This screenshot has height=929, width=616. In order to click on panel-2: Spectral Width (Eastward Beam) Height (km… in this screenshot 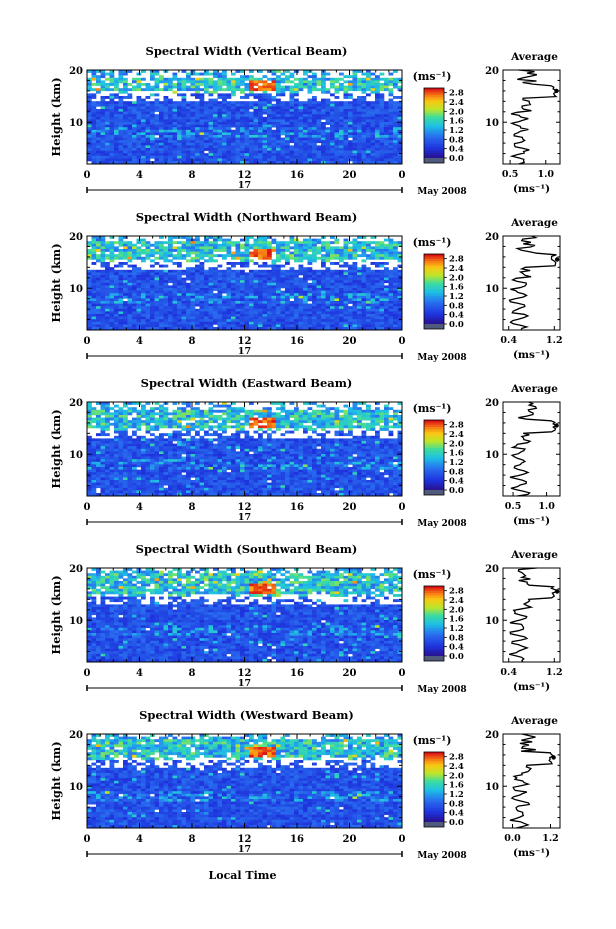, I will do `click(305, 452)`.